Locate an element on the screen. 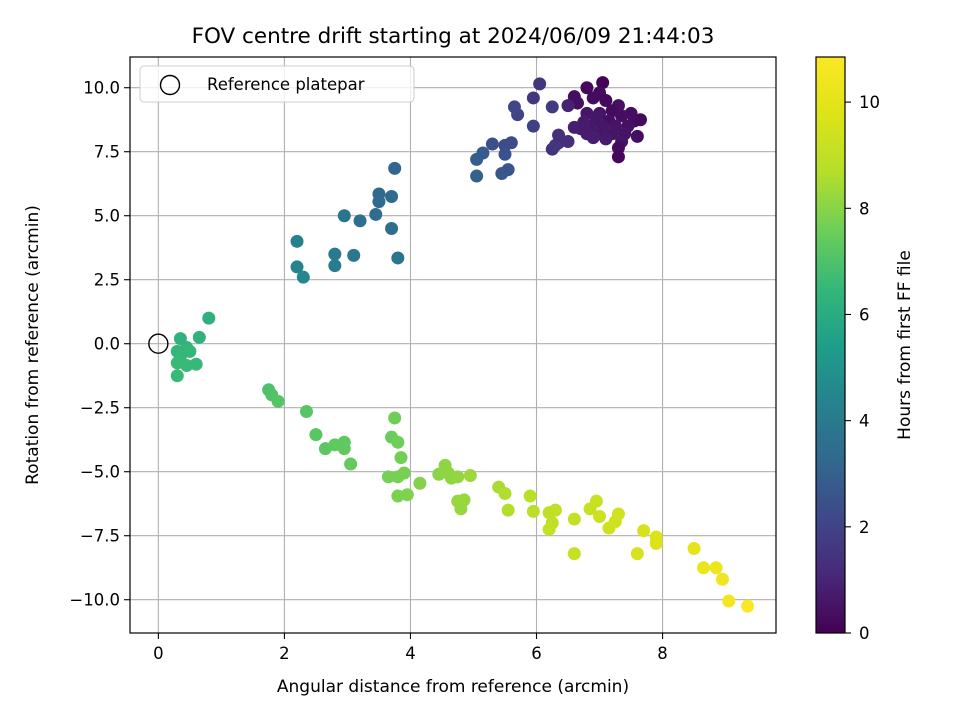  reference-platepar-marker is located at coordinates (158, 343).